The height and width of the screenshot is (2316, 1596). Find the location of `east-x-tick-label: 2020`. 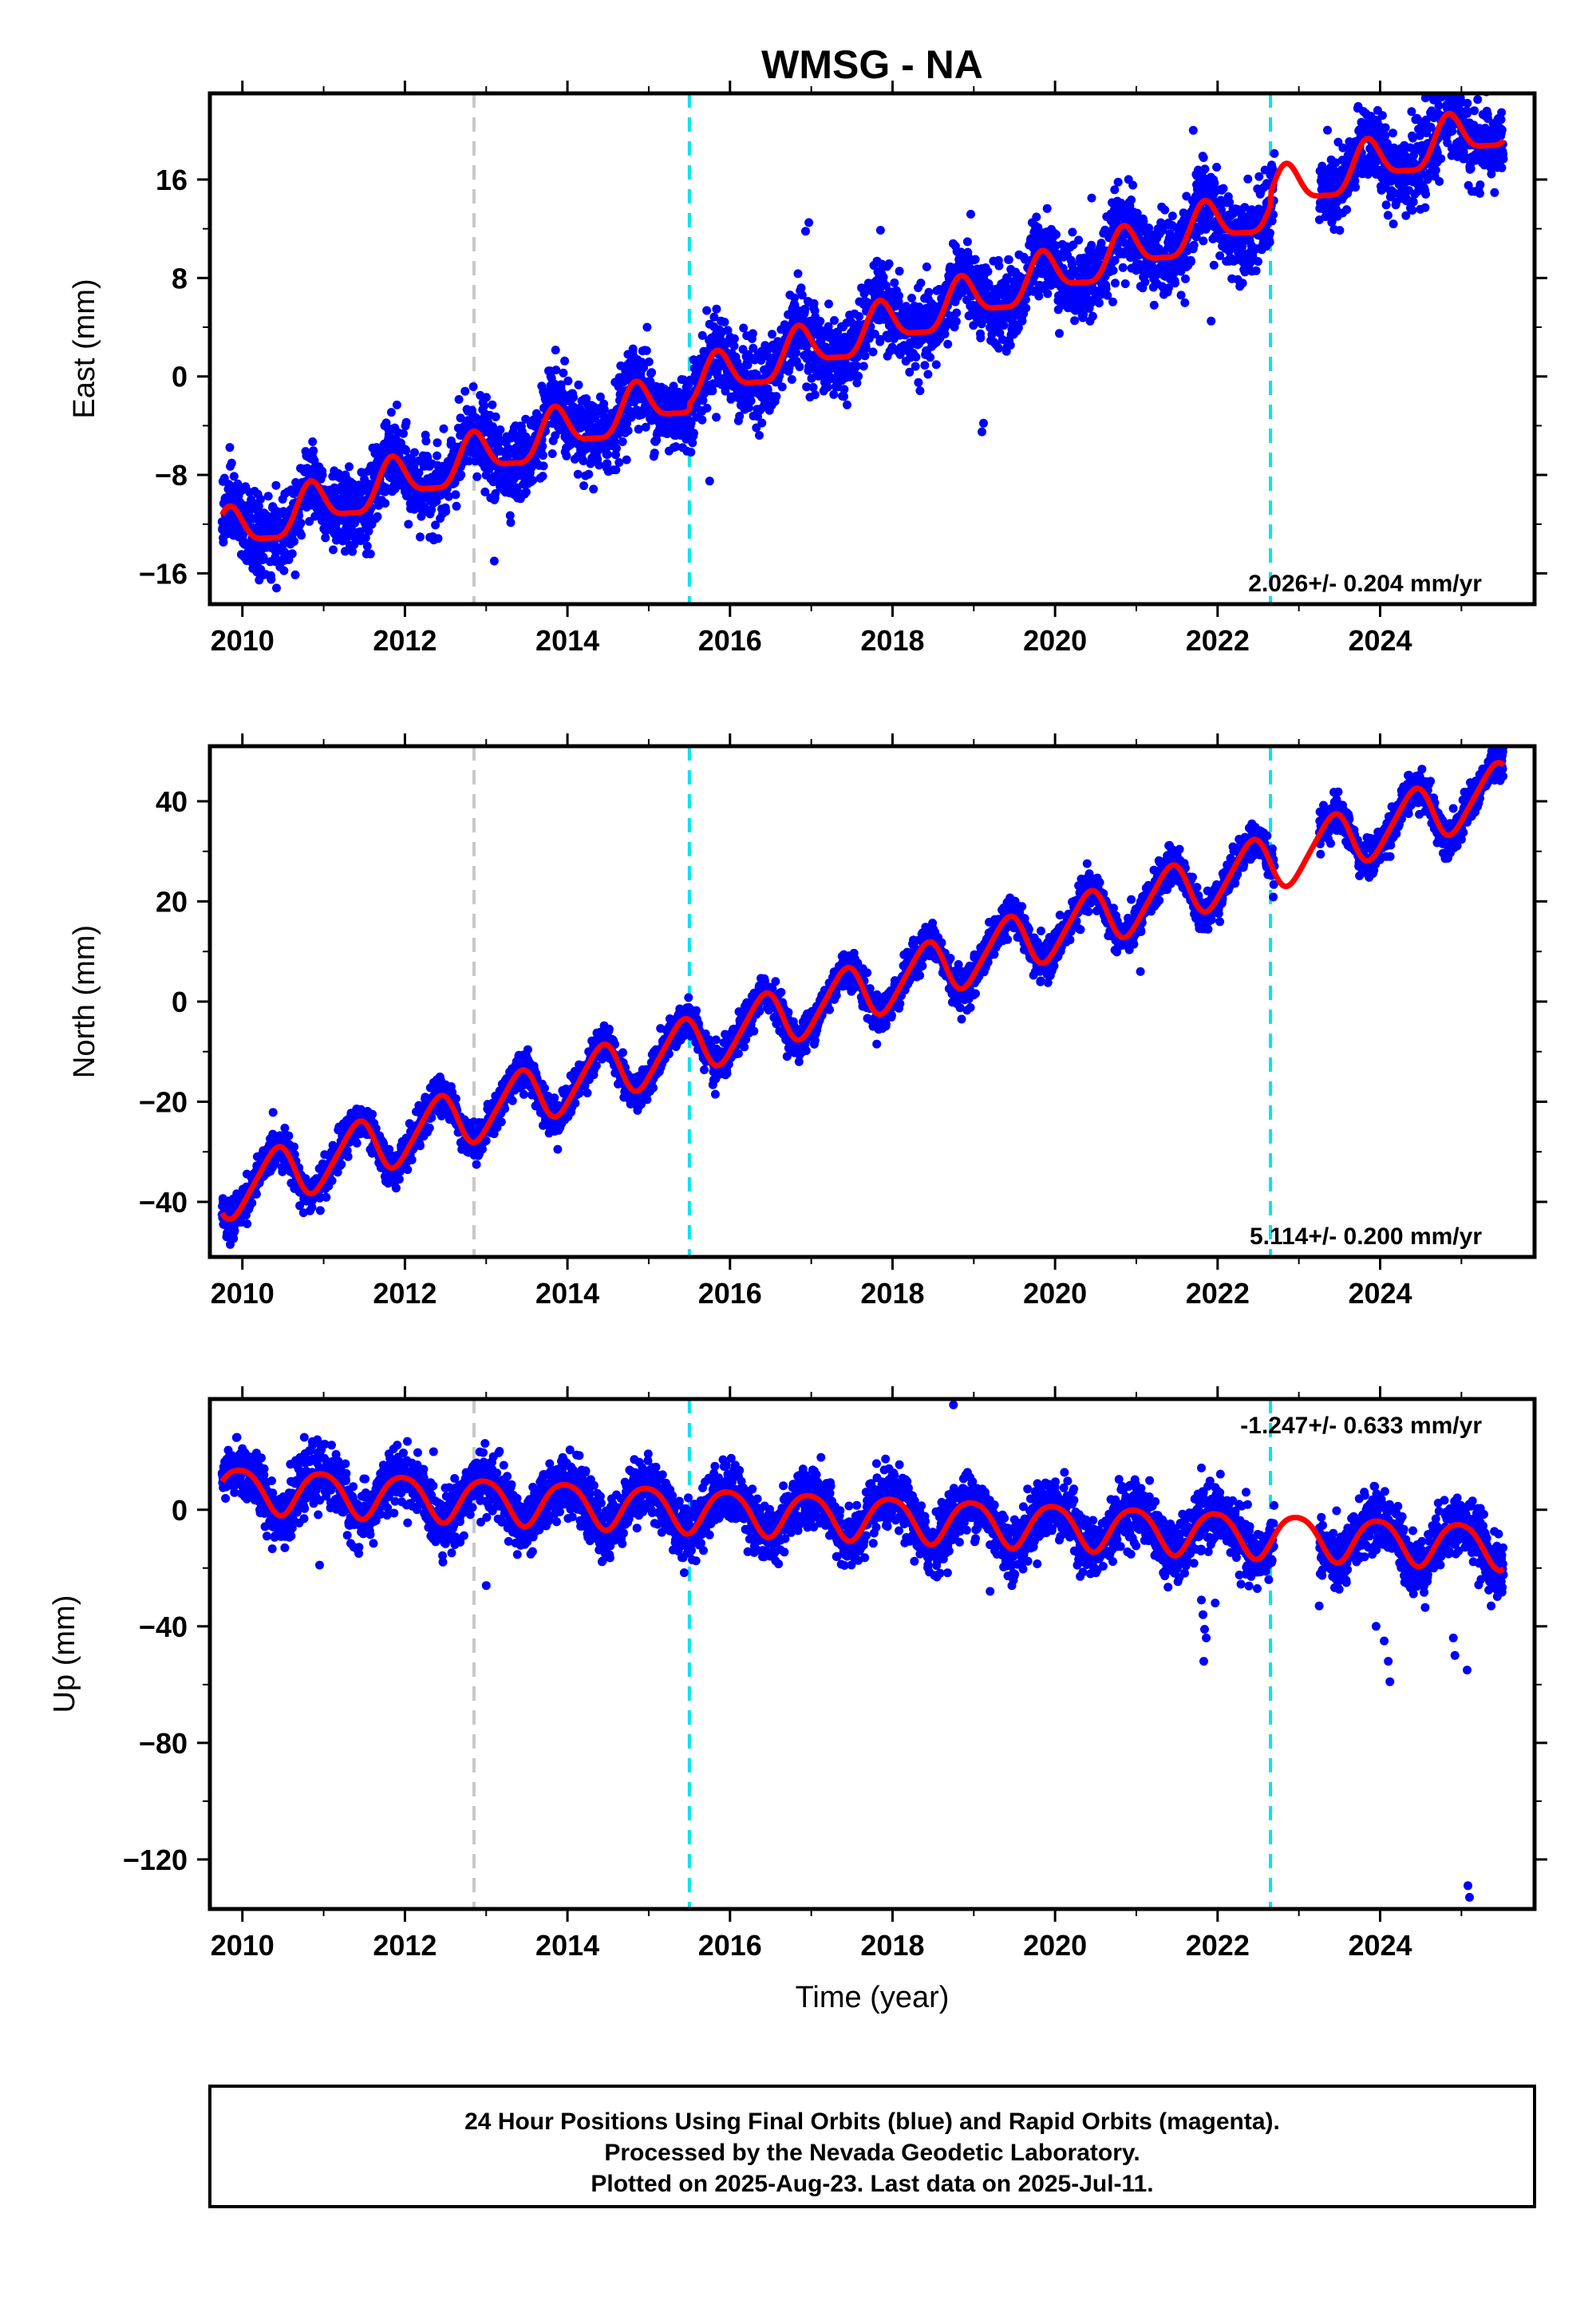

east-x-tick-label: 2020 is located at coordinates (1055, 640).